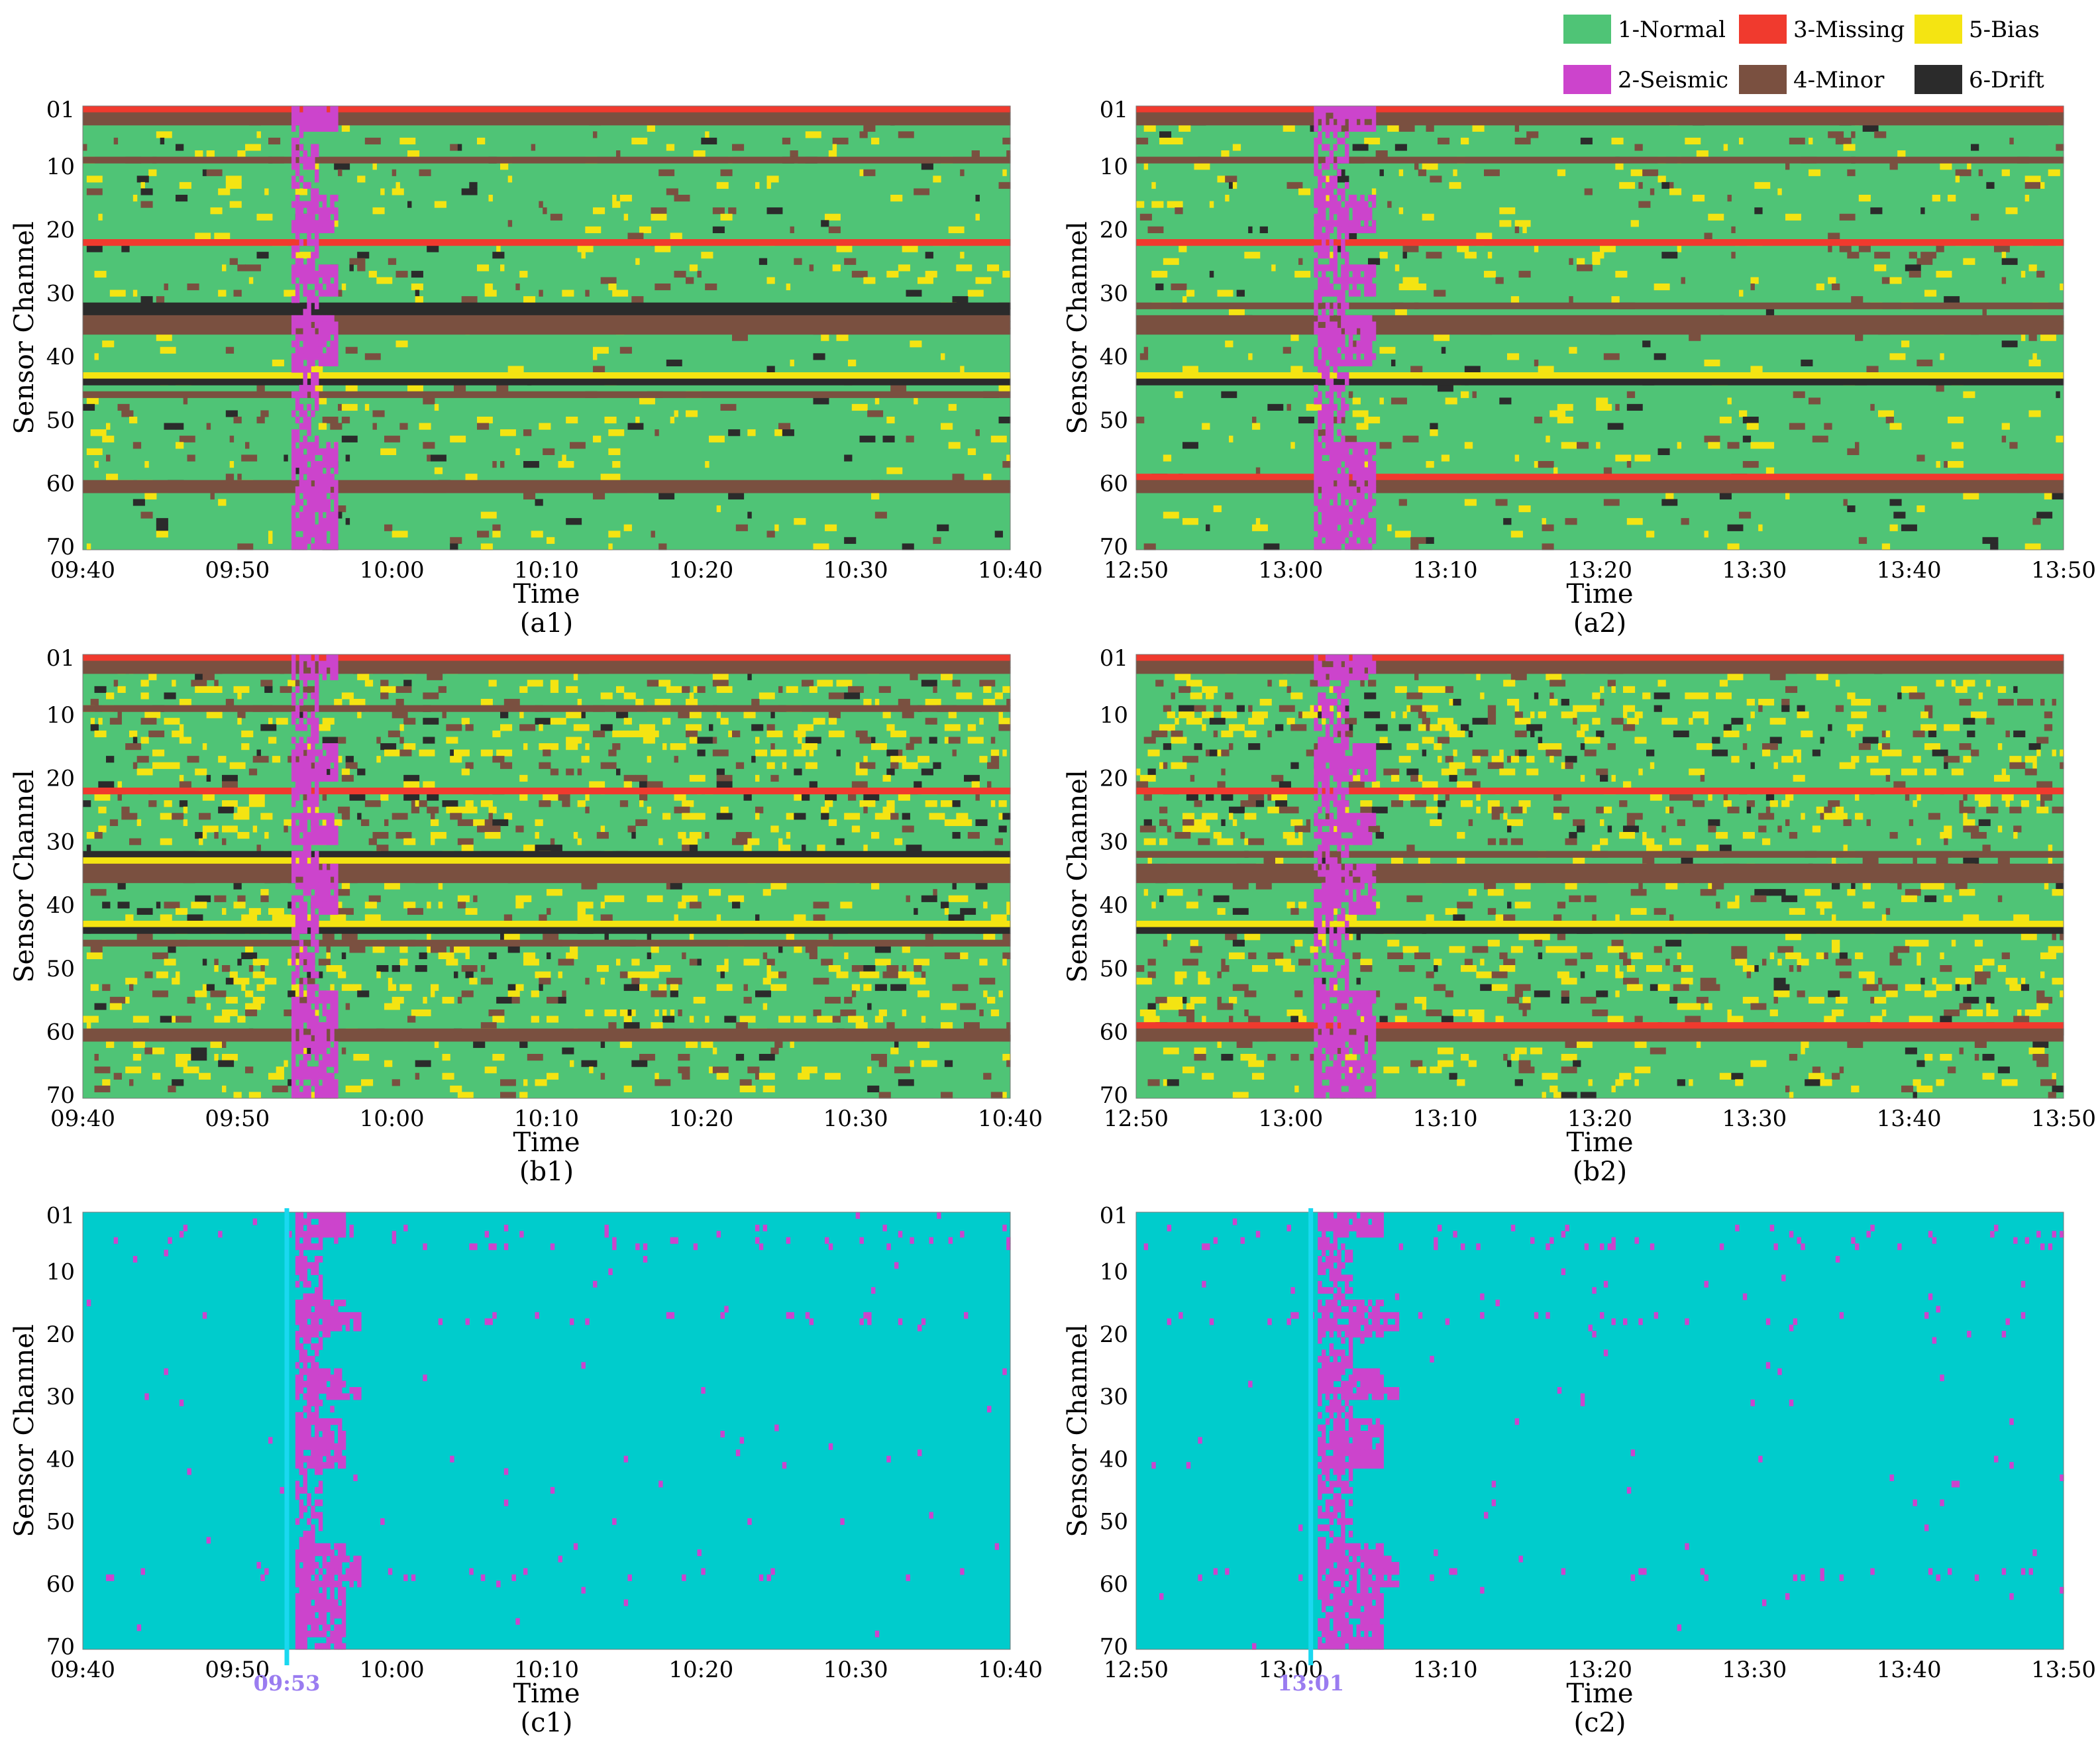  I want to click on band-minor, so click(1600, 332).